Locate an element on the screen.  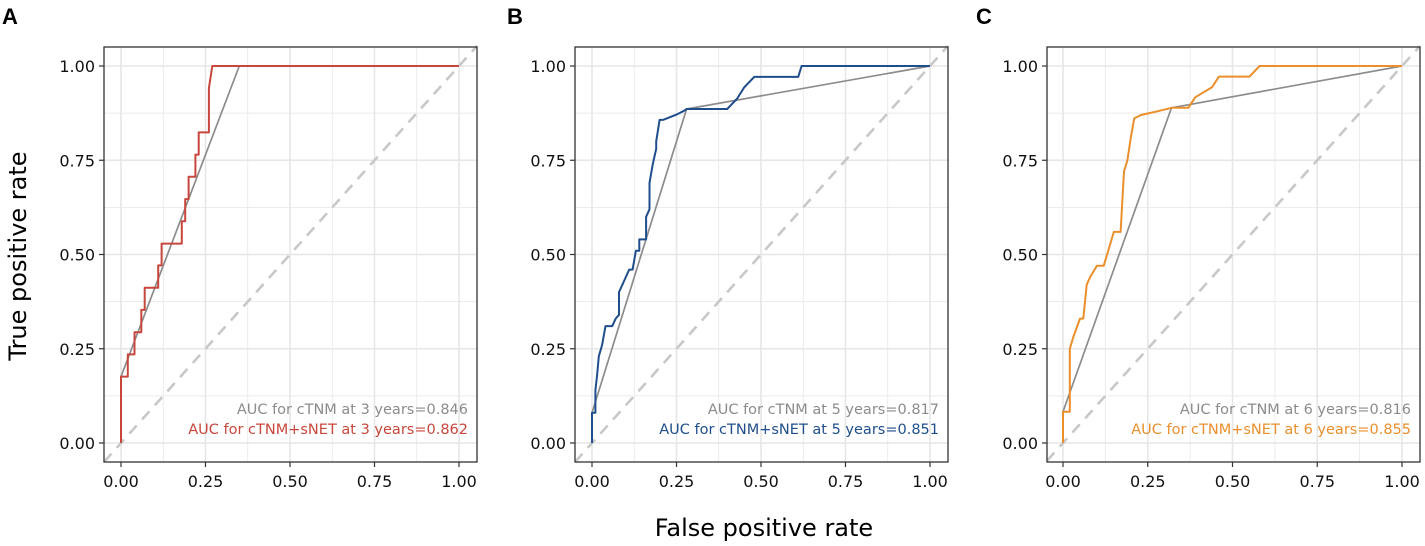
auc-label-ctnm-snet-c: AUC for cTNM+sNET at 6 years=0.855 is located at coordinates (1271, 430).